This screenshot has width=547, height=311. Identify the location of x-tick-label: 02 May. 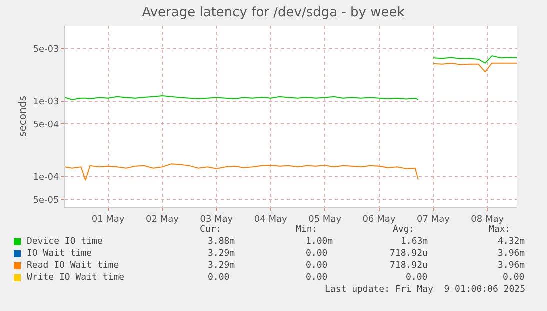
(163, 219).